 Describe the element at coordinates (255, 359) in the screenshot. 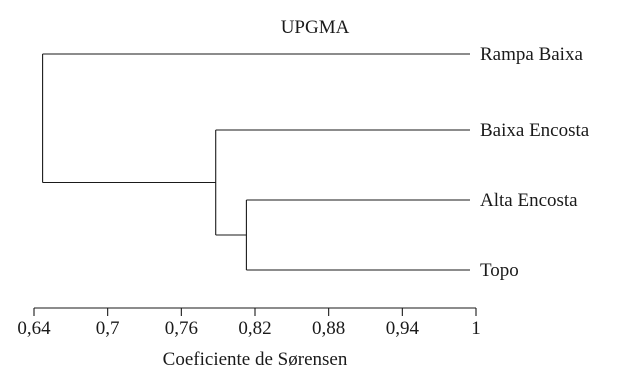

I see `x-axis-label: Coeficiente de Sørensen` at that location.